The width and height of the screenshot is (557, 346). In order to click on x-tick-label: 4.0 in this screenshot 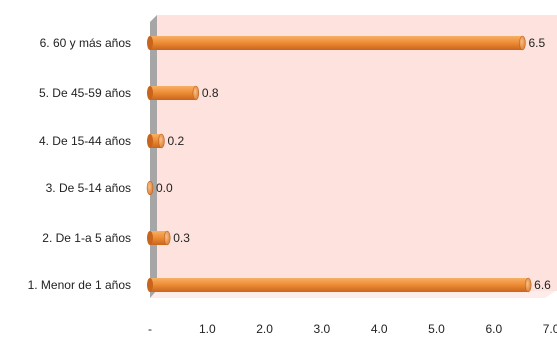, I will do `click(379, 329)`.